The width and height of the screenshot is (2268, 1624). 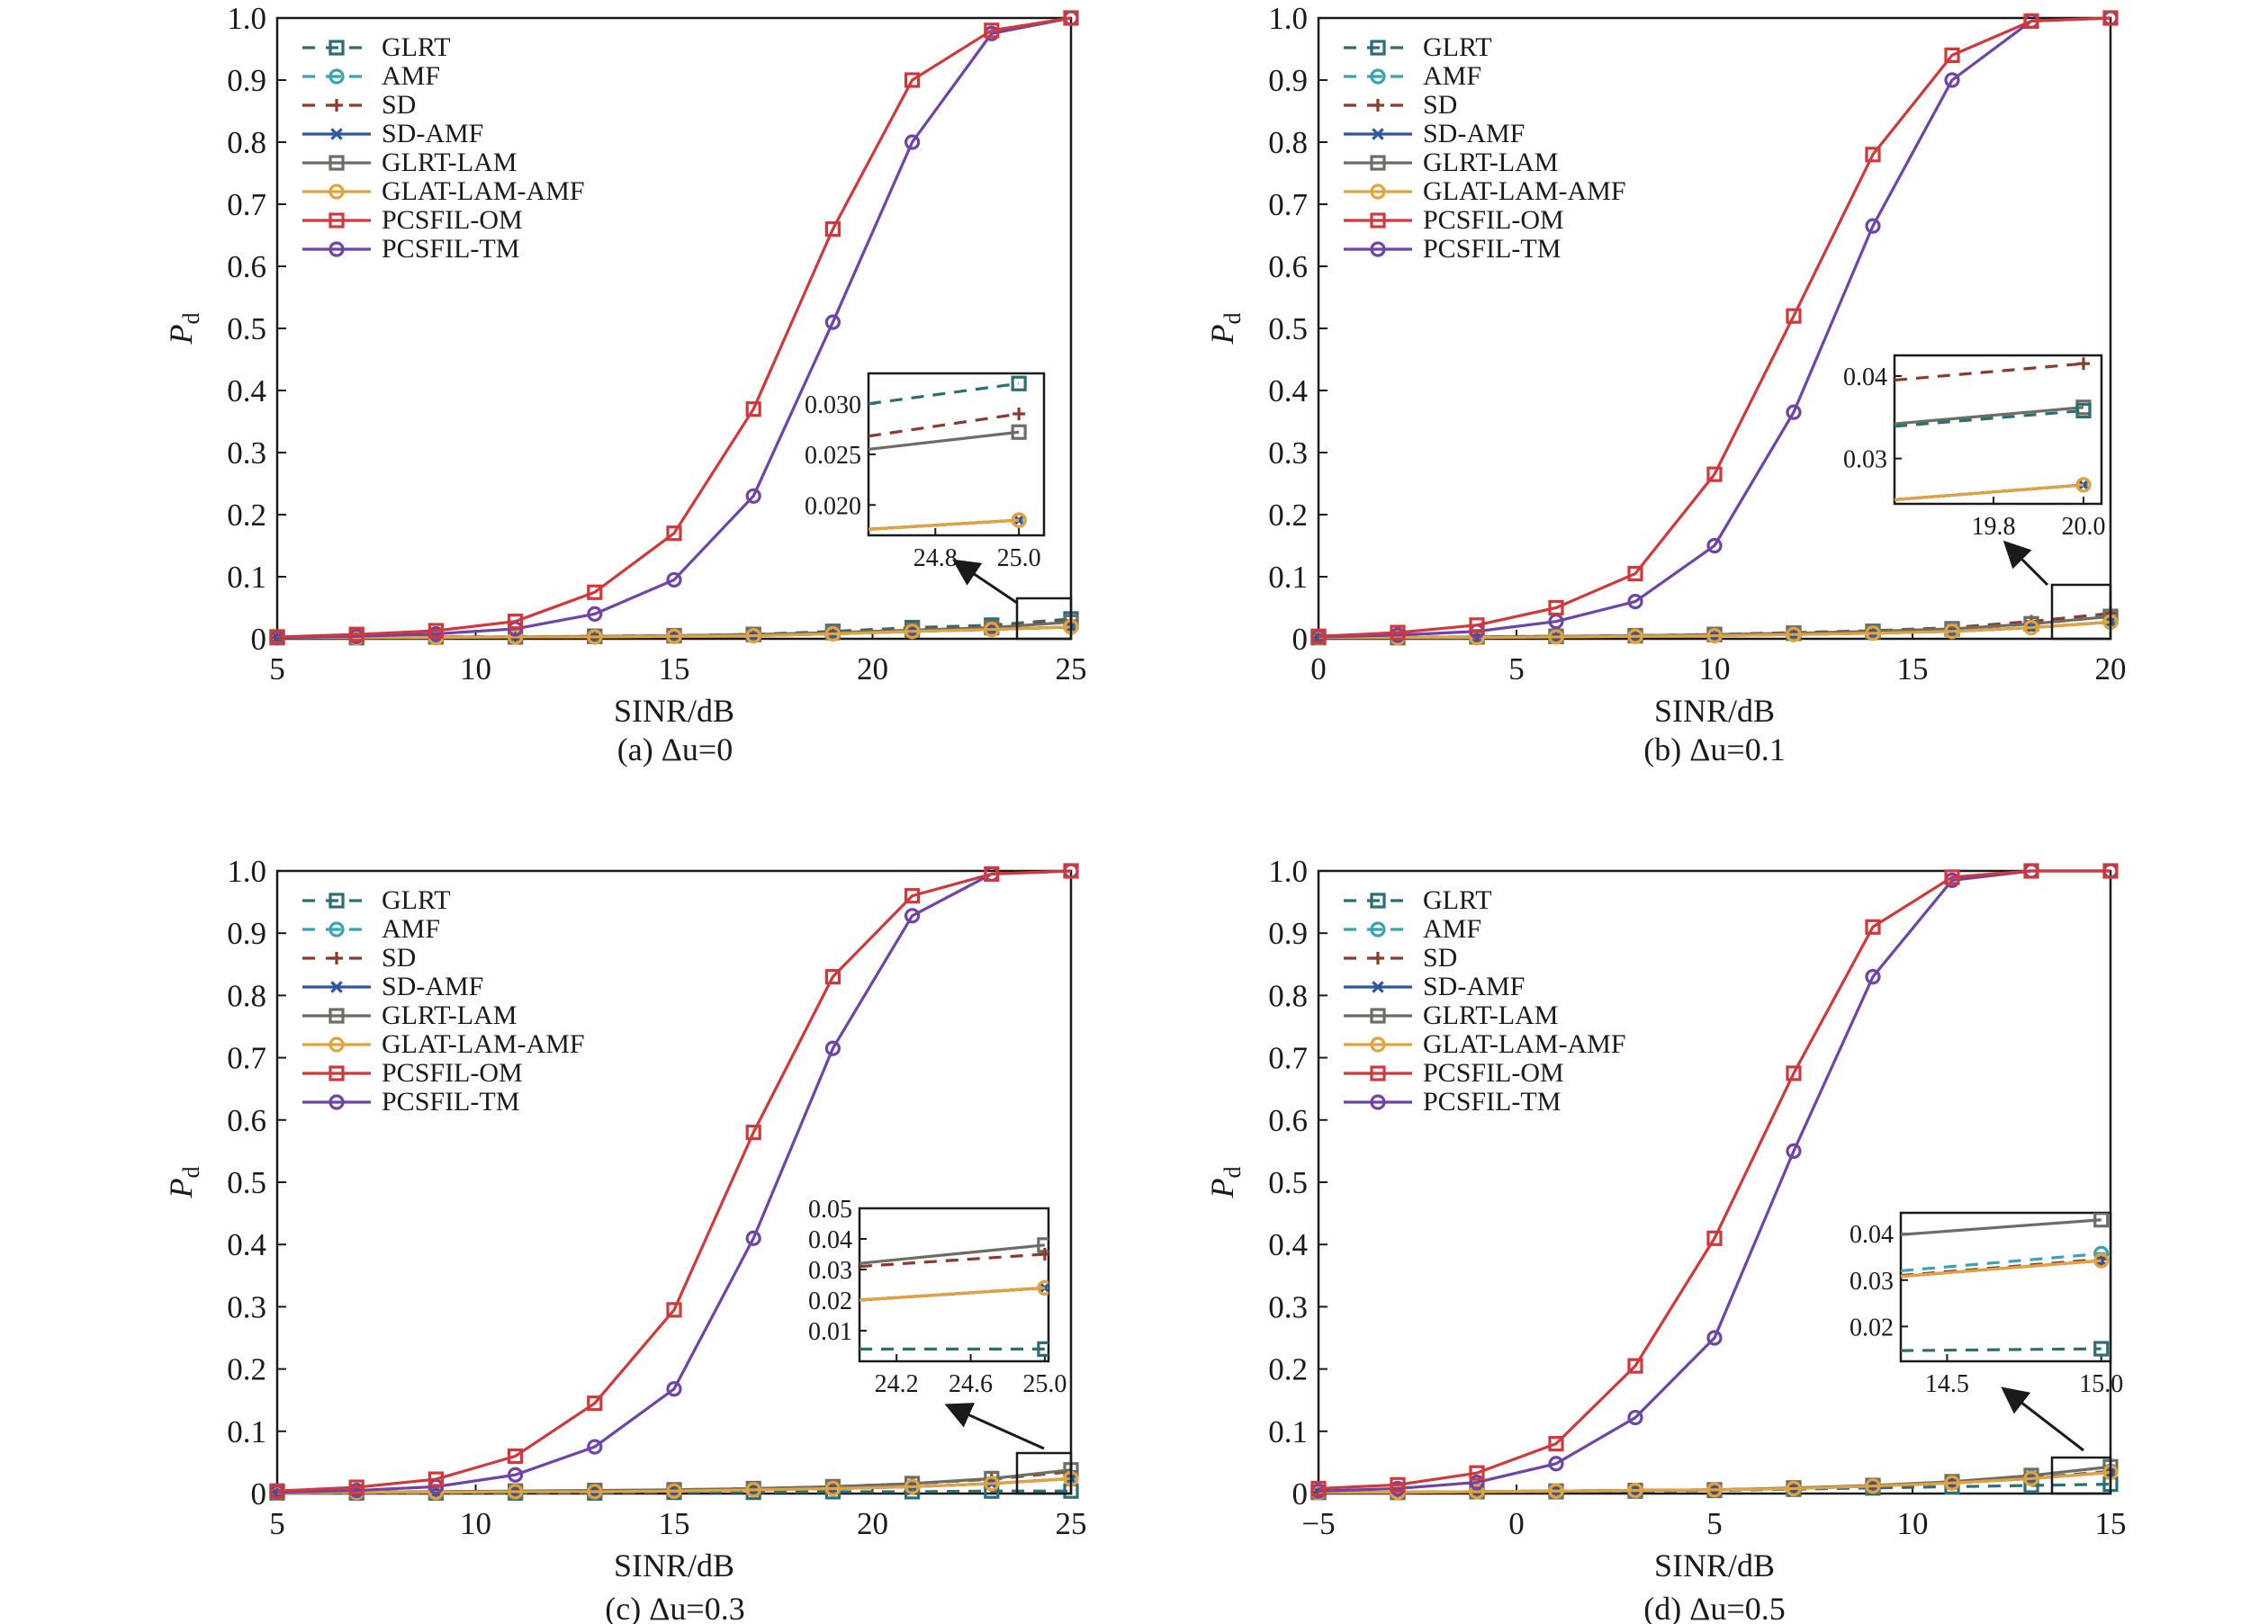 What do you see at coordinates (259, 639) in the screenshot?
I see `y-tick-label: 0` at bounding box center [259, 639].